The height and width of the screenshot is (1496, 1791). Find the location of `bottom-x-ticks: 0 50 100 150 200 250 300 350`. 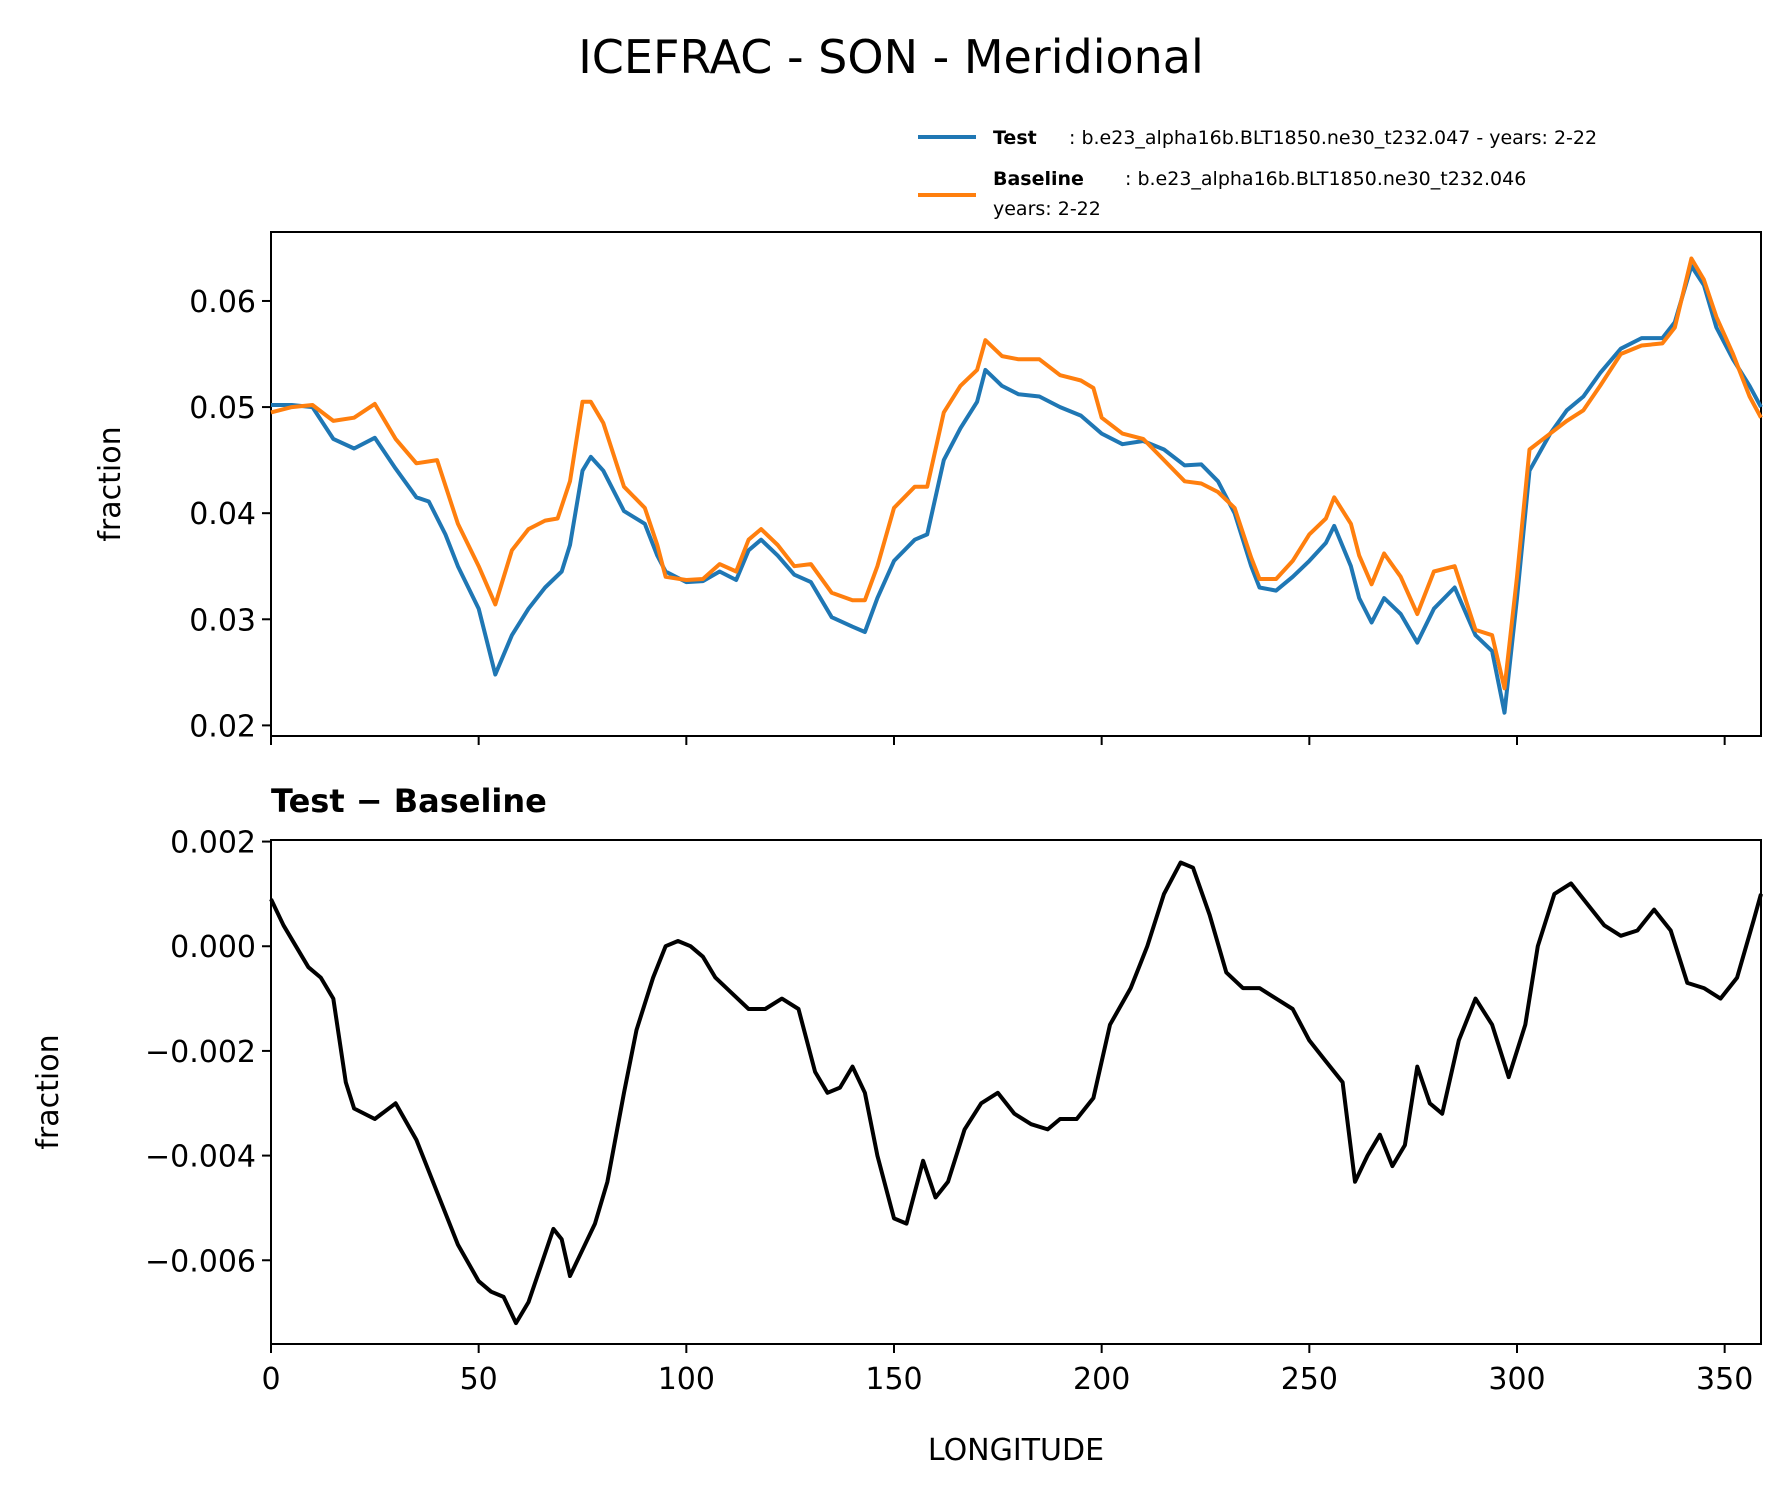

bottom-x-ticks: 0 50 100 150 200 250 300 350 is located at coordinates (1007, 1370).